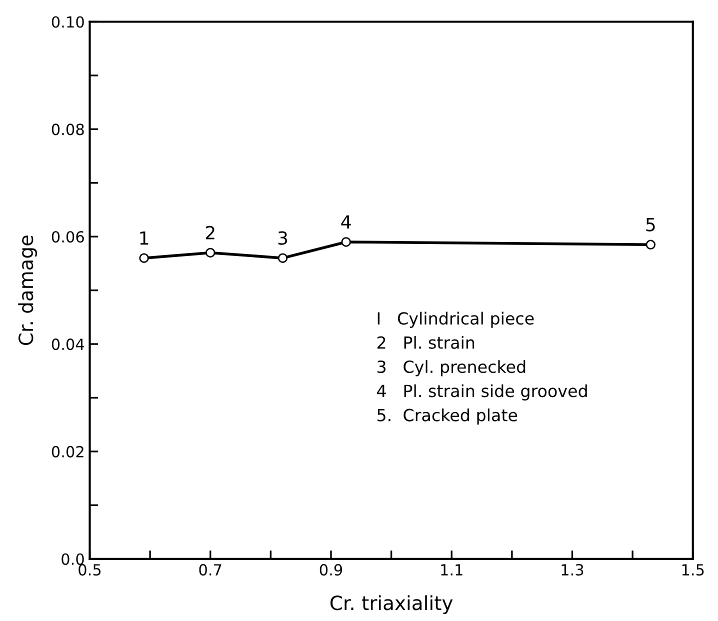  What do you see at coordinates (456, 320) in the screenshot?
I see `annotation: I Cylindrical piece` at bounding box center [456, 320].